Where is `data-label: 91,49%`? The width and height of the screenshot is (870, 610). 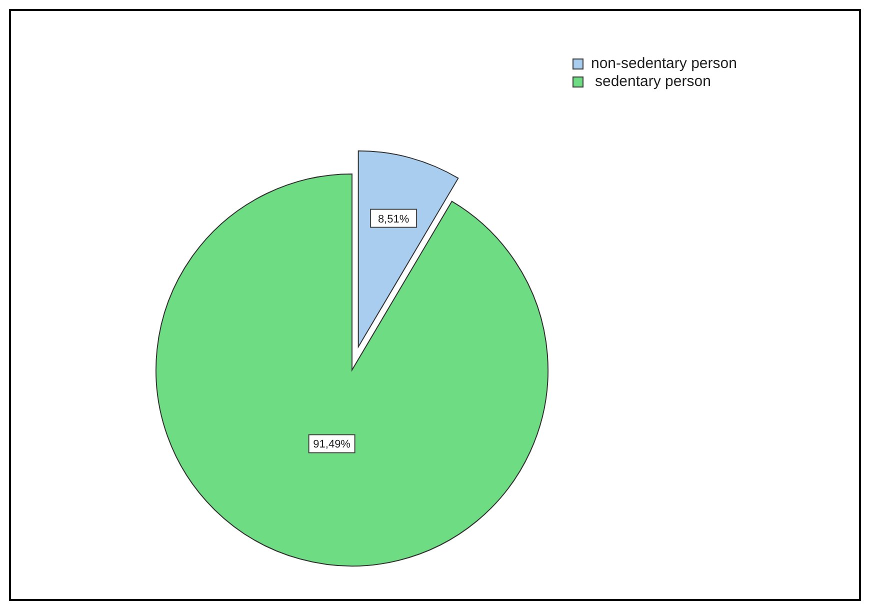
data-label: 91,49% is located at coordinates (332, 444).